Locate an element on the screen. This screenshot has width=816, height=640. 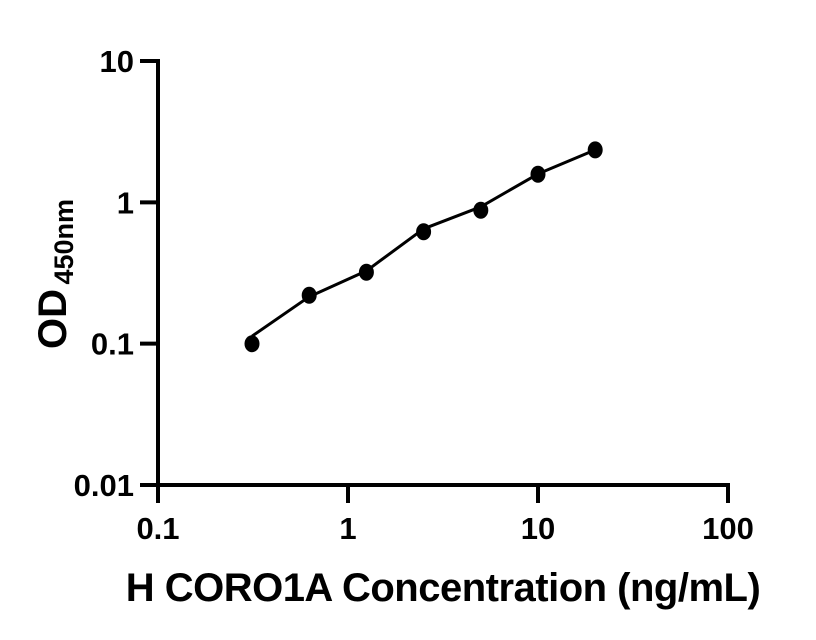
x-axis-title: H CORO1A Concentration (ng/mL) is located at coordinates (443, 588).